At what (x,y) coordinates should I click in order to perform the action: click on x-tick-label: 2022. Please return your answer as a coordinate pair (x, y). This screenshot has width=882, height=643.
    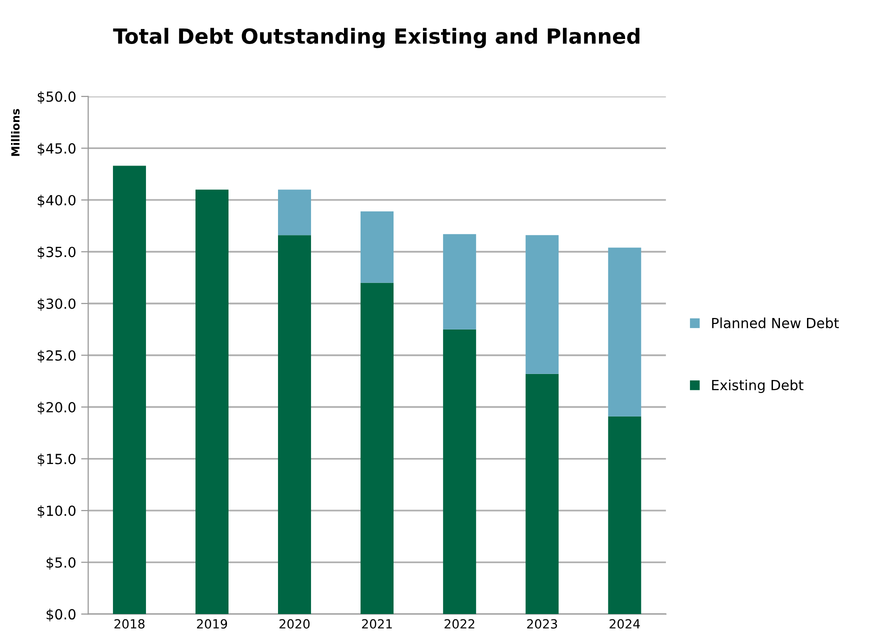
    Looking at the image, I should click on (459, 624).